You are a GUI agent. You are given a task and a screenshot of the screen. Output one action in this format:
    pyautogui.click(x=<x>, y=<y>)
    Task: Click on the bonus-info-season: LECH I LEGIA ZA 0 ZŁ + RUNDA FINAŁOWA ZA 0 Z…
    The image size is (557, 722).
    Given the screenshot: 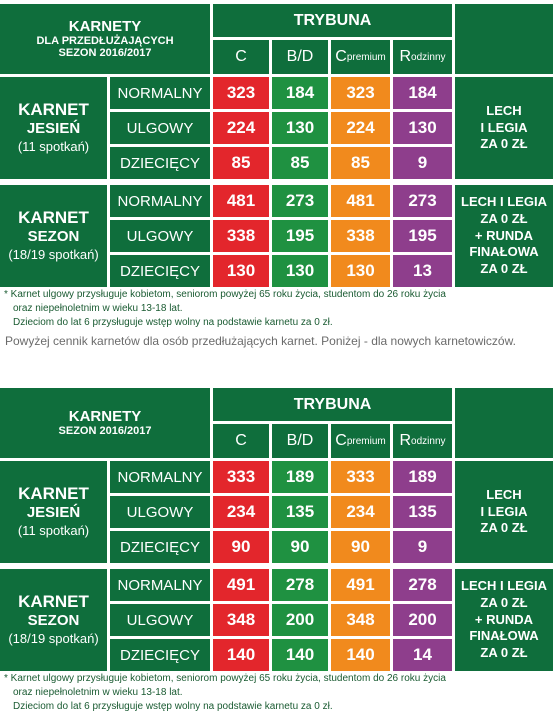 What is the action you would take?
    pyautogui.click(x=504, y=620)
    